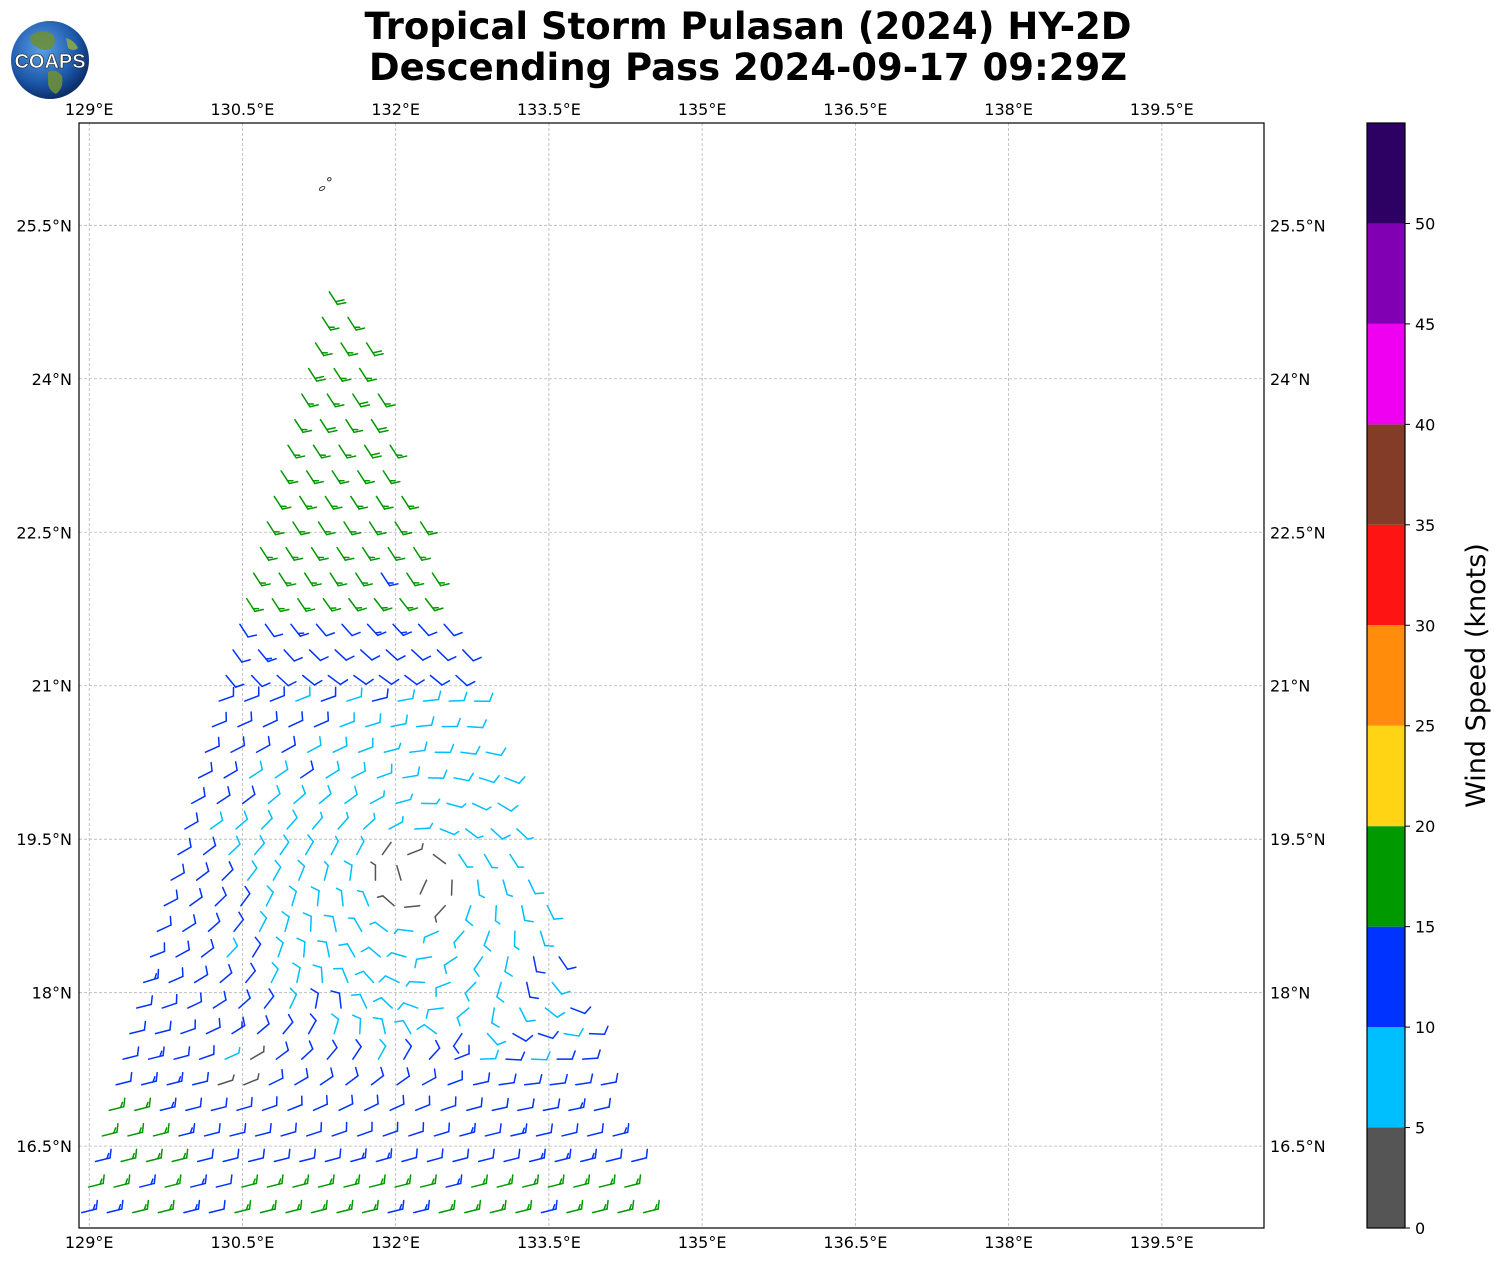 This screenshot has height=1264, width=1504. What do you see at coordinates (748, 67) in the screenshot?
I see `title-line-2: Descending Pass 2024-09-17 09:29Z` at bounding box center [748, 67].